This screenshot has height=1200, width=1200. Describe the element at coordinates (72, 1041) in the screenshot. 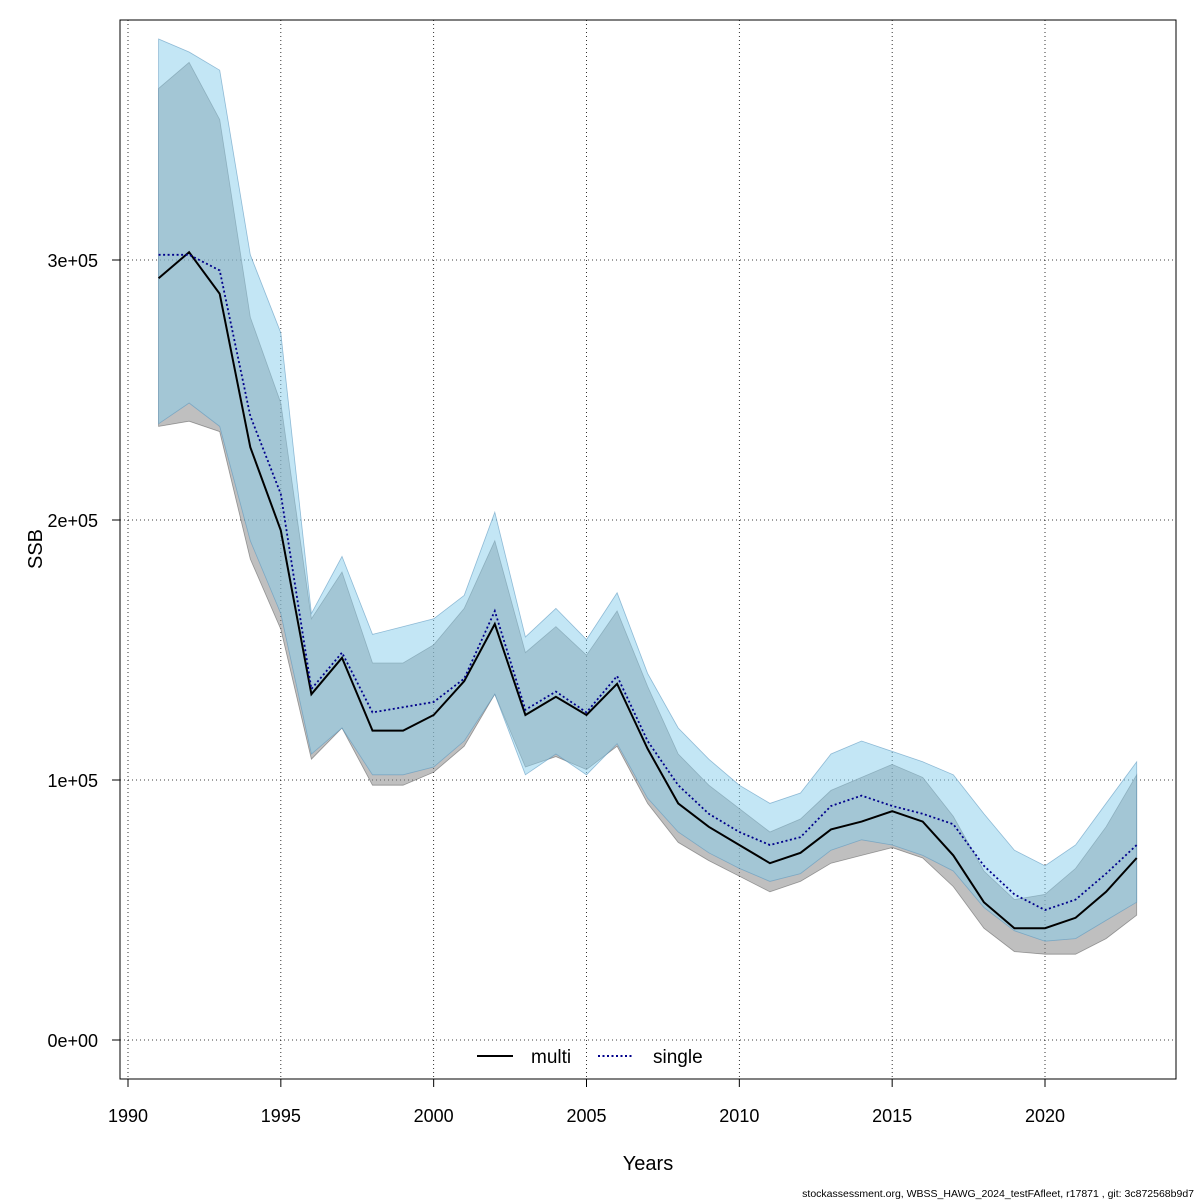

I see `y-tick-label-0: 0e+00` at that location.